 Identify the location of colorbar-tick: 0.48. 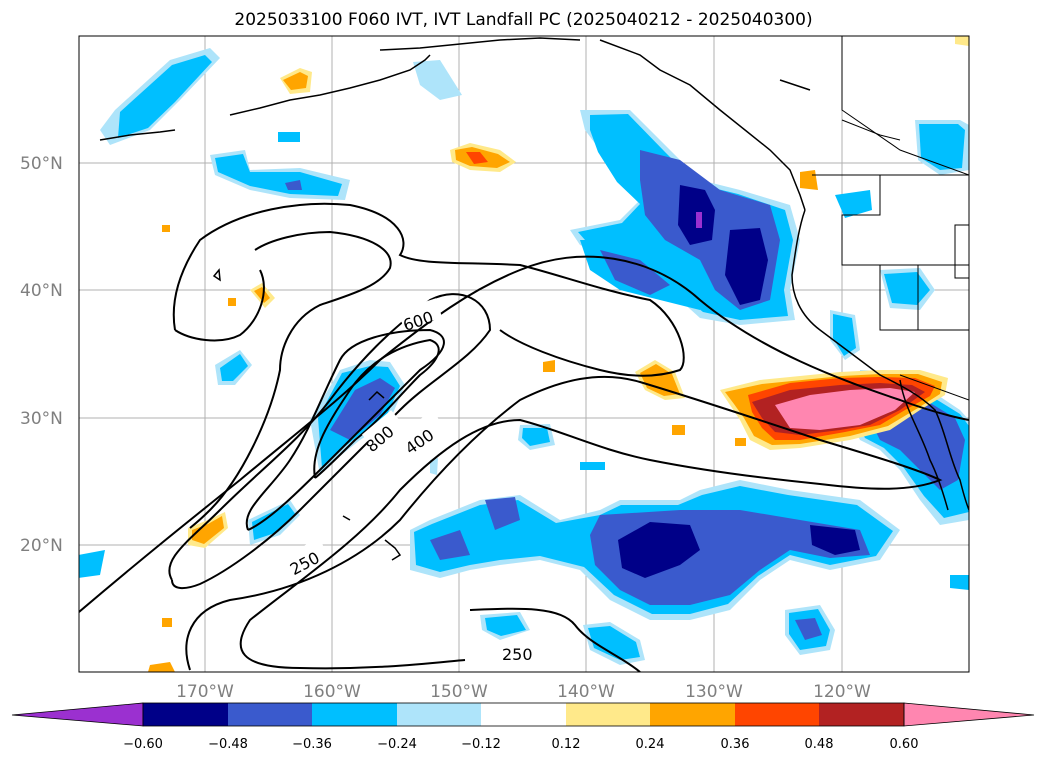
(819, 744).